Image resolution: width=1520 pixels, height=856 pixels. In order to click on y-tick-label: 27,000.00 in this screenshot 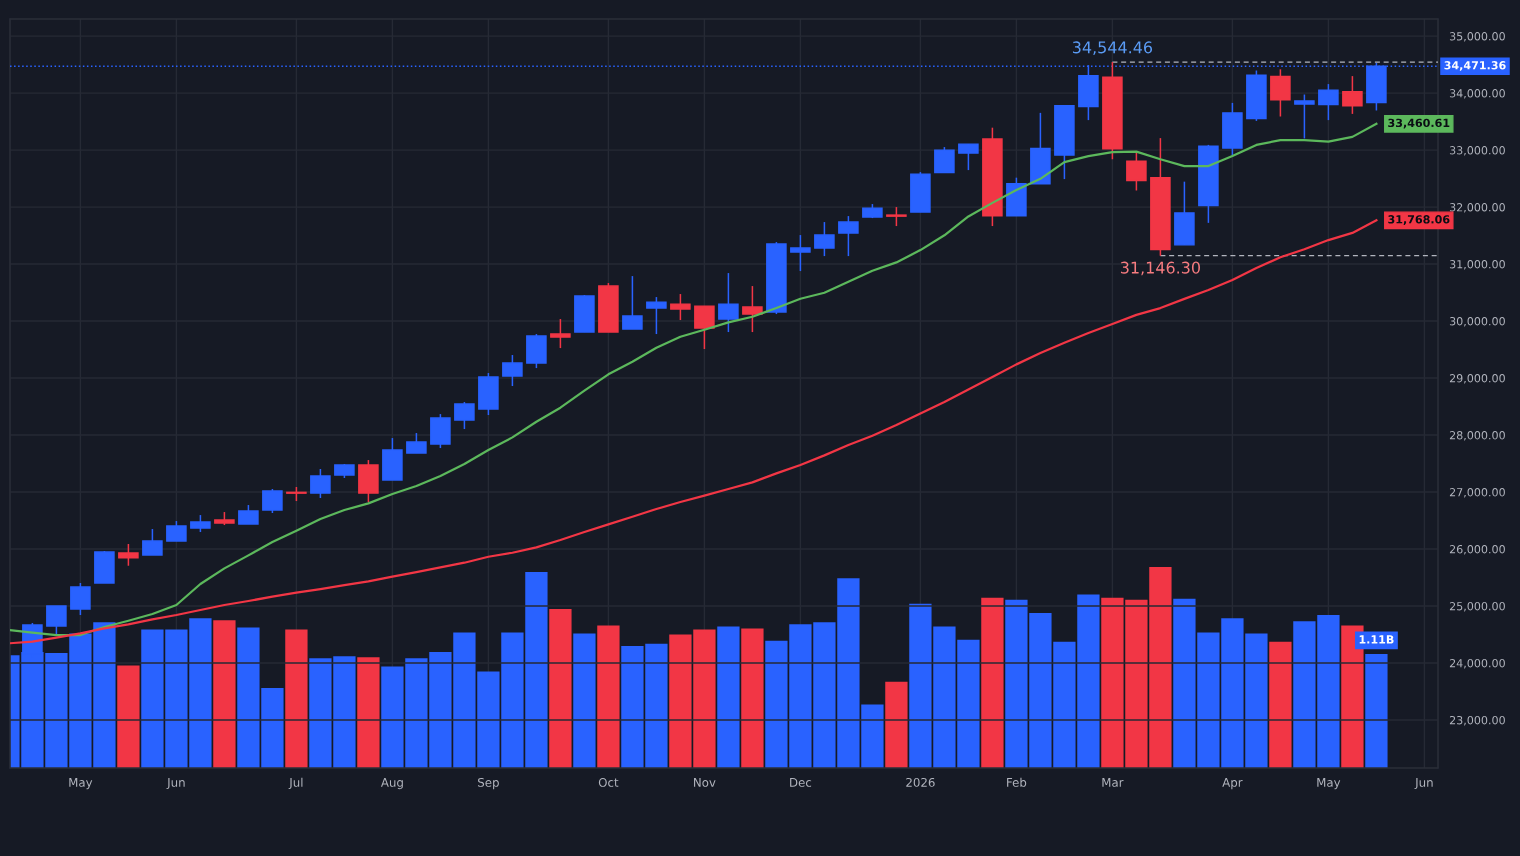, I will do `click(1477, 493)`.